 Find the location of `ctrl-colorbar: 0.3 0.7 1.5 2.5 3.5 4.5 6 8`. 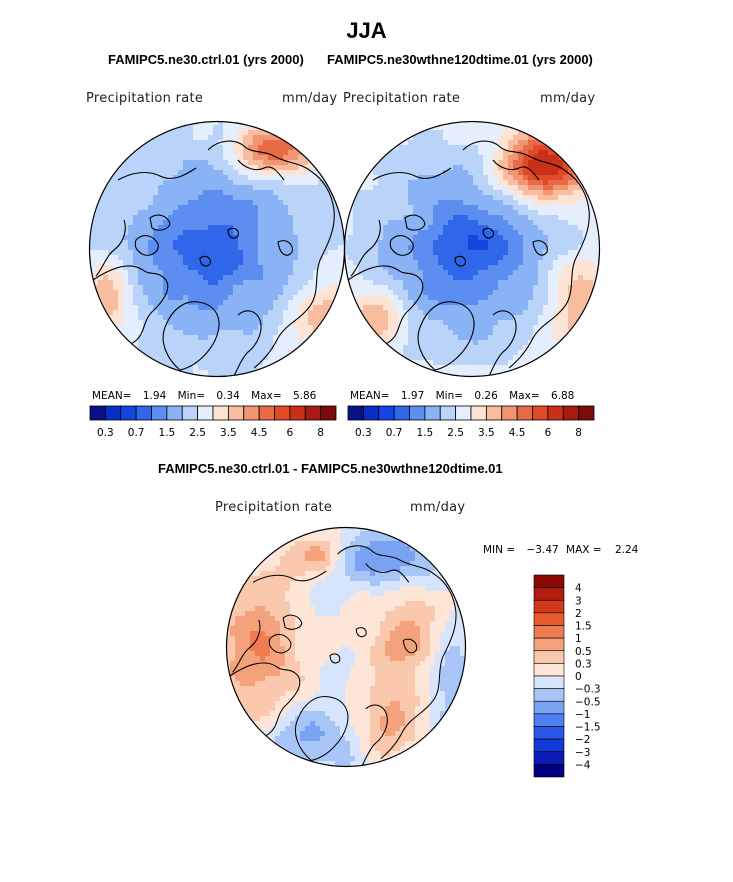

ctrl-colorbar: 0.3 0.7 1.5 2.5 3.5 4.5 6 8 is located at coordinates (213, 422).